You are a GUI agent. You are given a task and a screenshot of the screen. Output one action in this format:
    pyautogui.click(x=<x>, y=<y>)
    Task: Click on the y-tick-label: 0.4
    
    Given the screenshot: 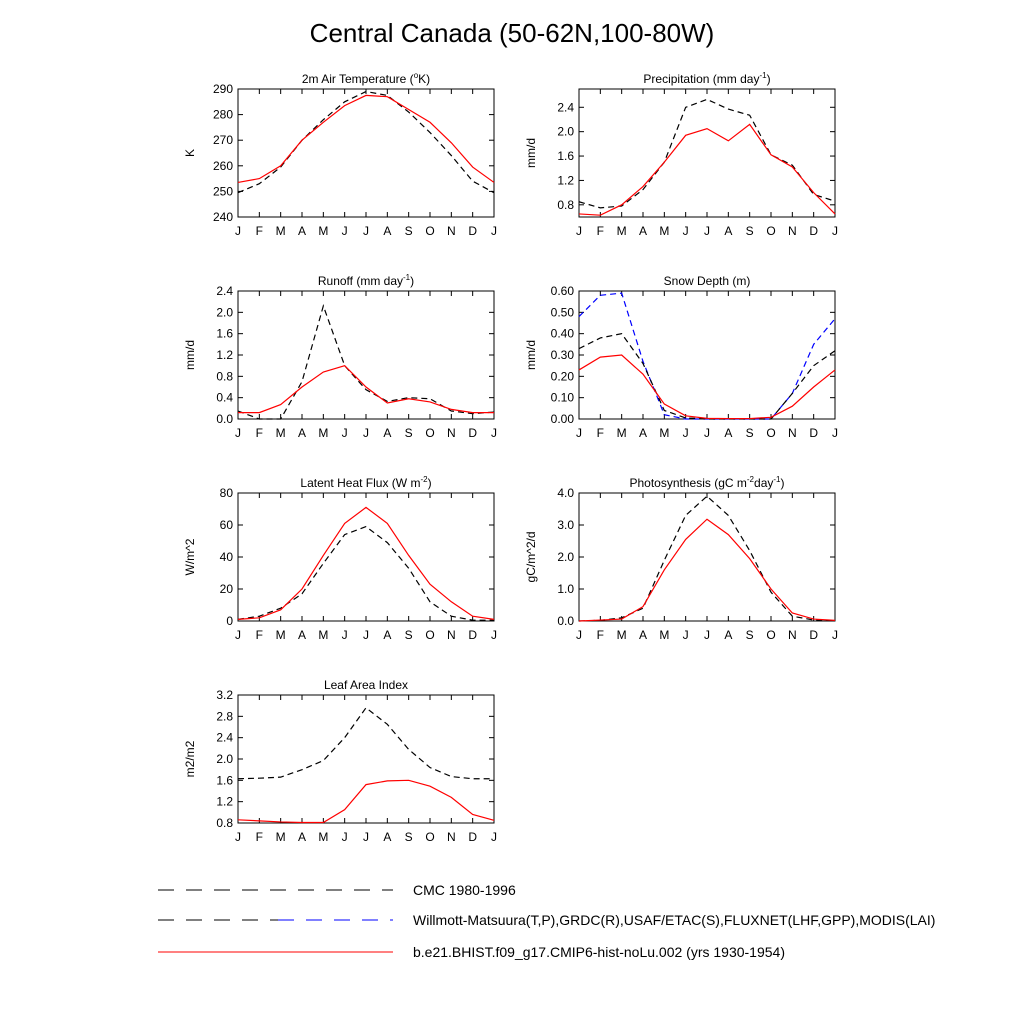 What is the action you would take?
    pyautogui.click(x=224, y=398)
    